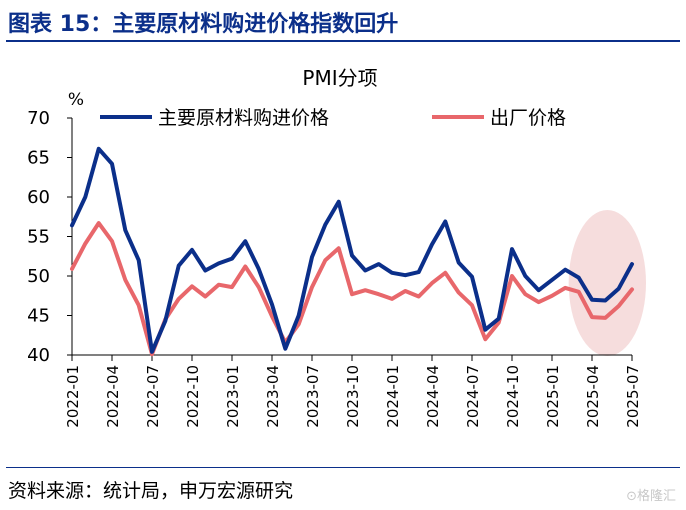 The image size is (686, 510). I want to click on x-tick-label: 2022-07, so click(153, 396).